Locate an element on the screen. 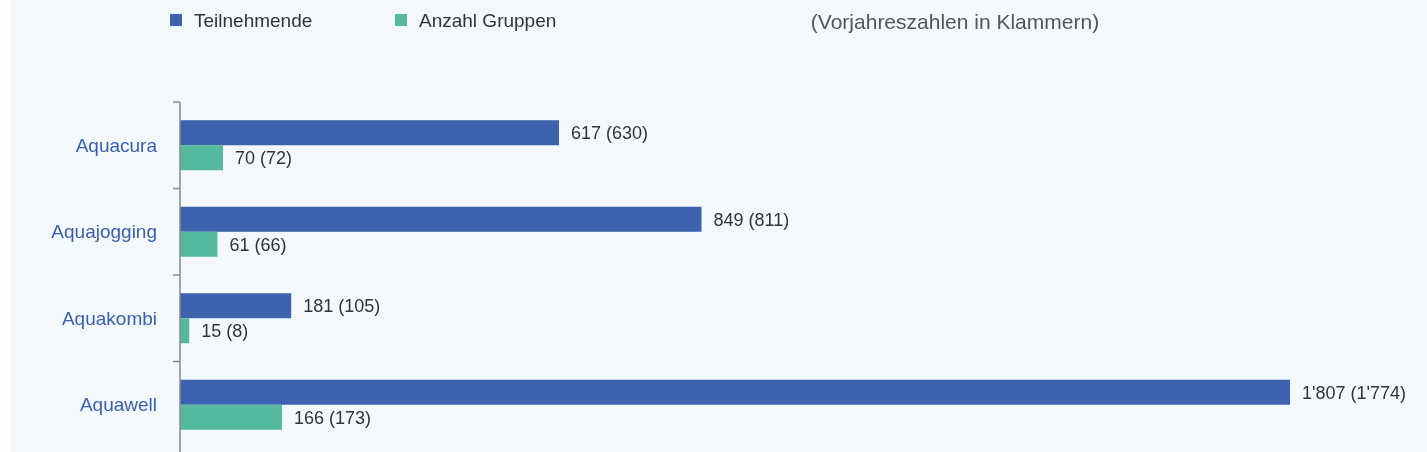 Image resolution: width=1427 pixels, height=452 pixels. data-label: 166 (173) is located at coordinates (332, 417).